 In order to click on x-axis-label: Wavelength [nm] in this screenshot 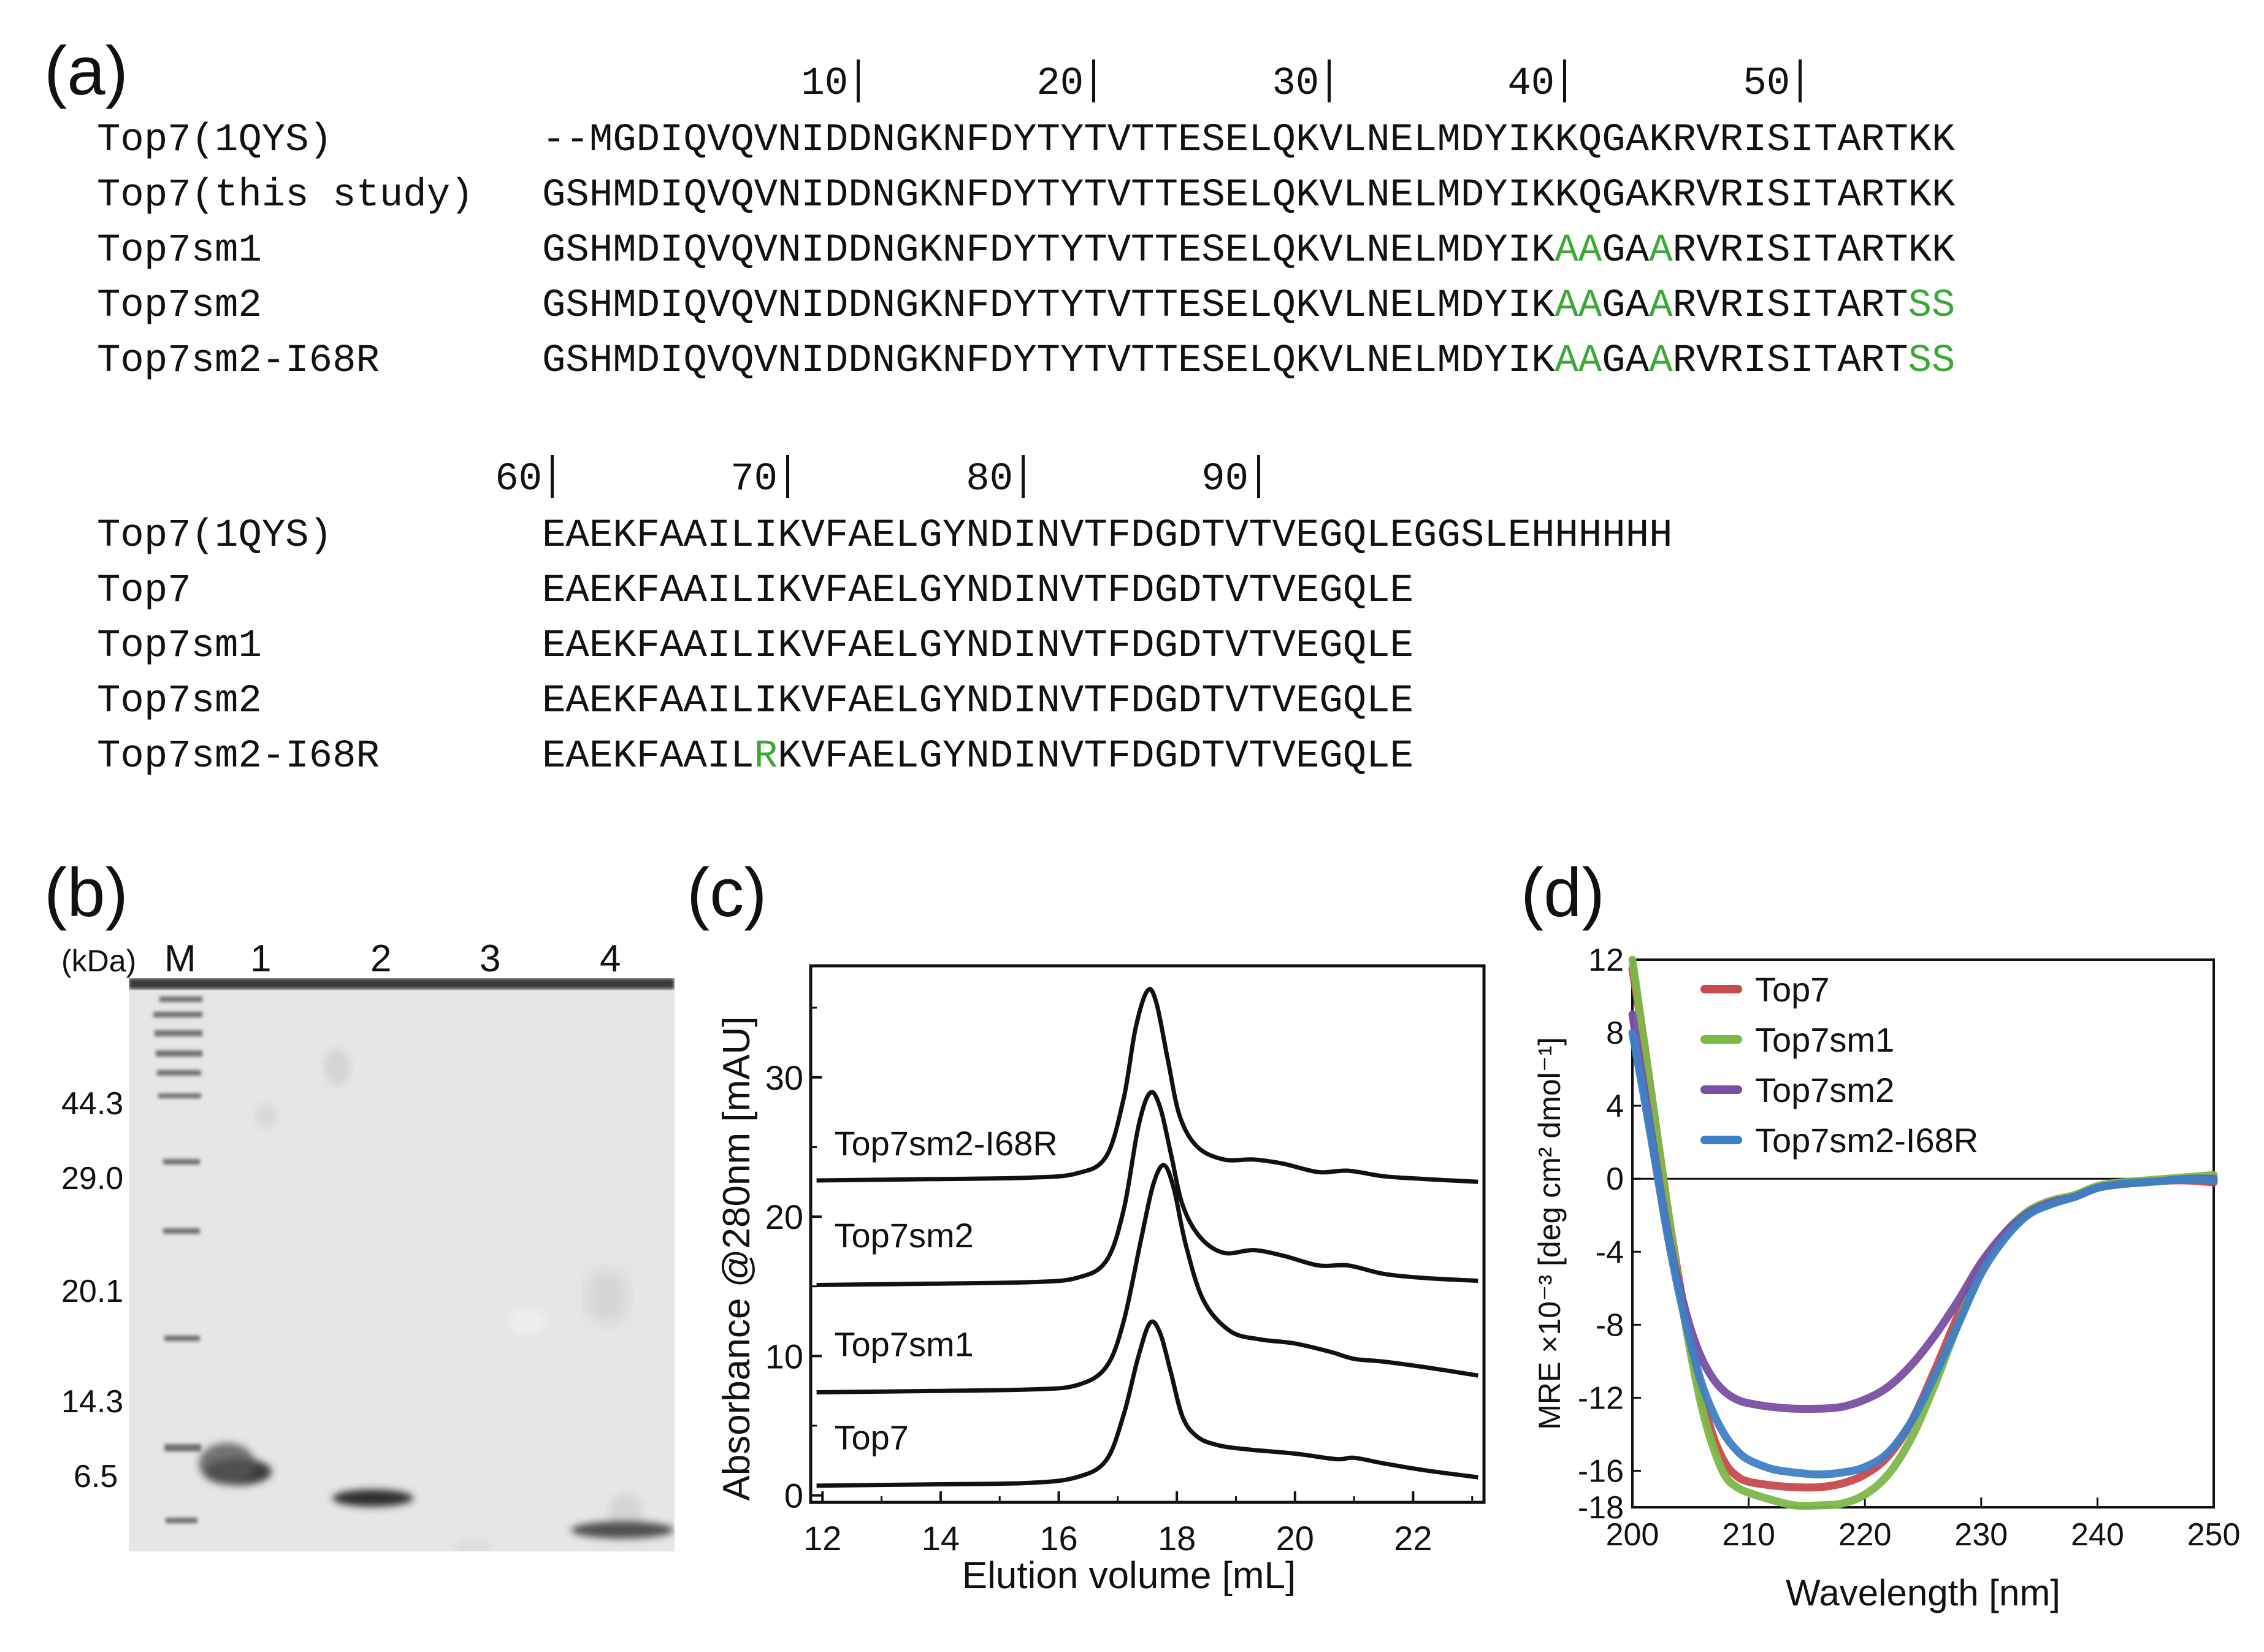, I will do `click(1923, 1593)`.